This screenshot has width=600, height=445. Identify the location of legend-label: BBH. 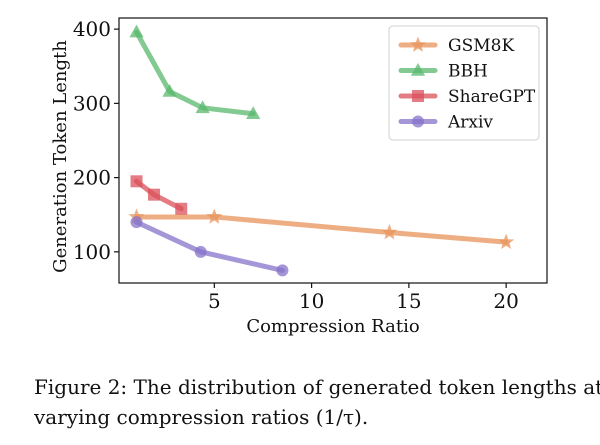
(468, 72).